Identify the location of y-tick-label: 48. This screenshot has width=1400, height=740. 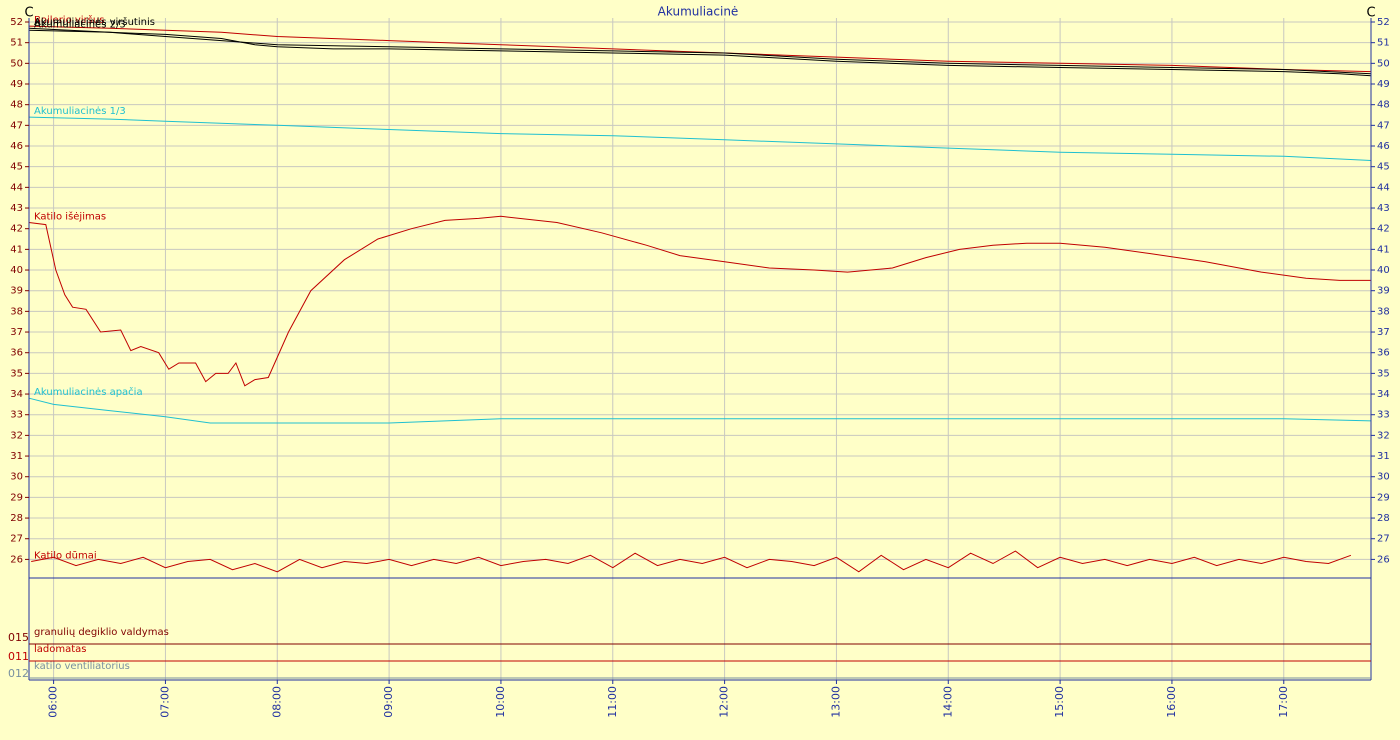
(16, 105).